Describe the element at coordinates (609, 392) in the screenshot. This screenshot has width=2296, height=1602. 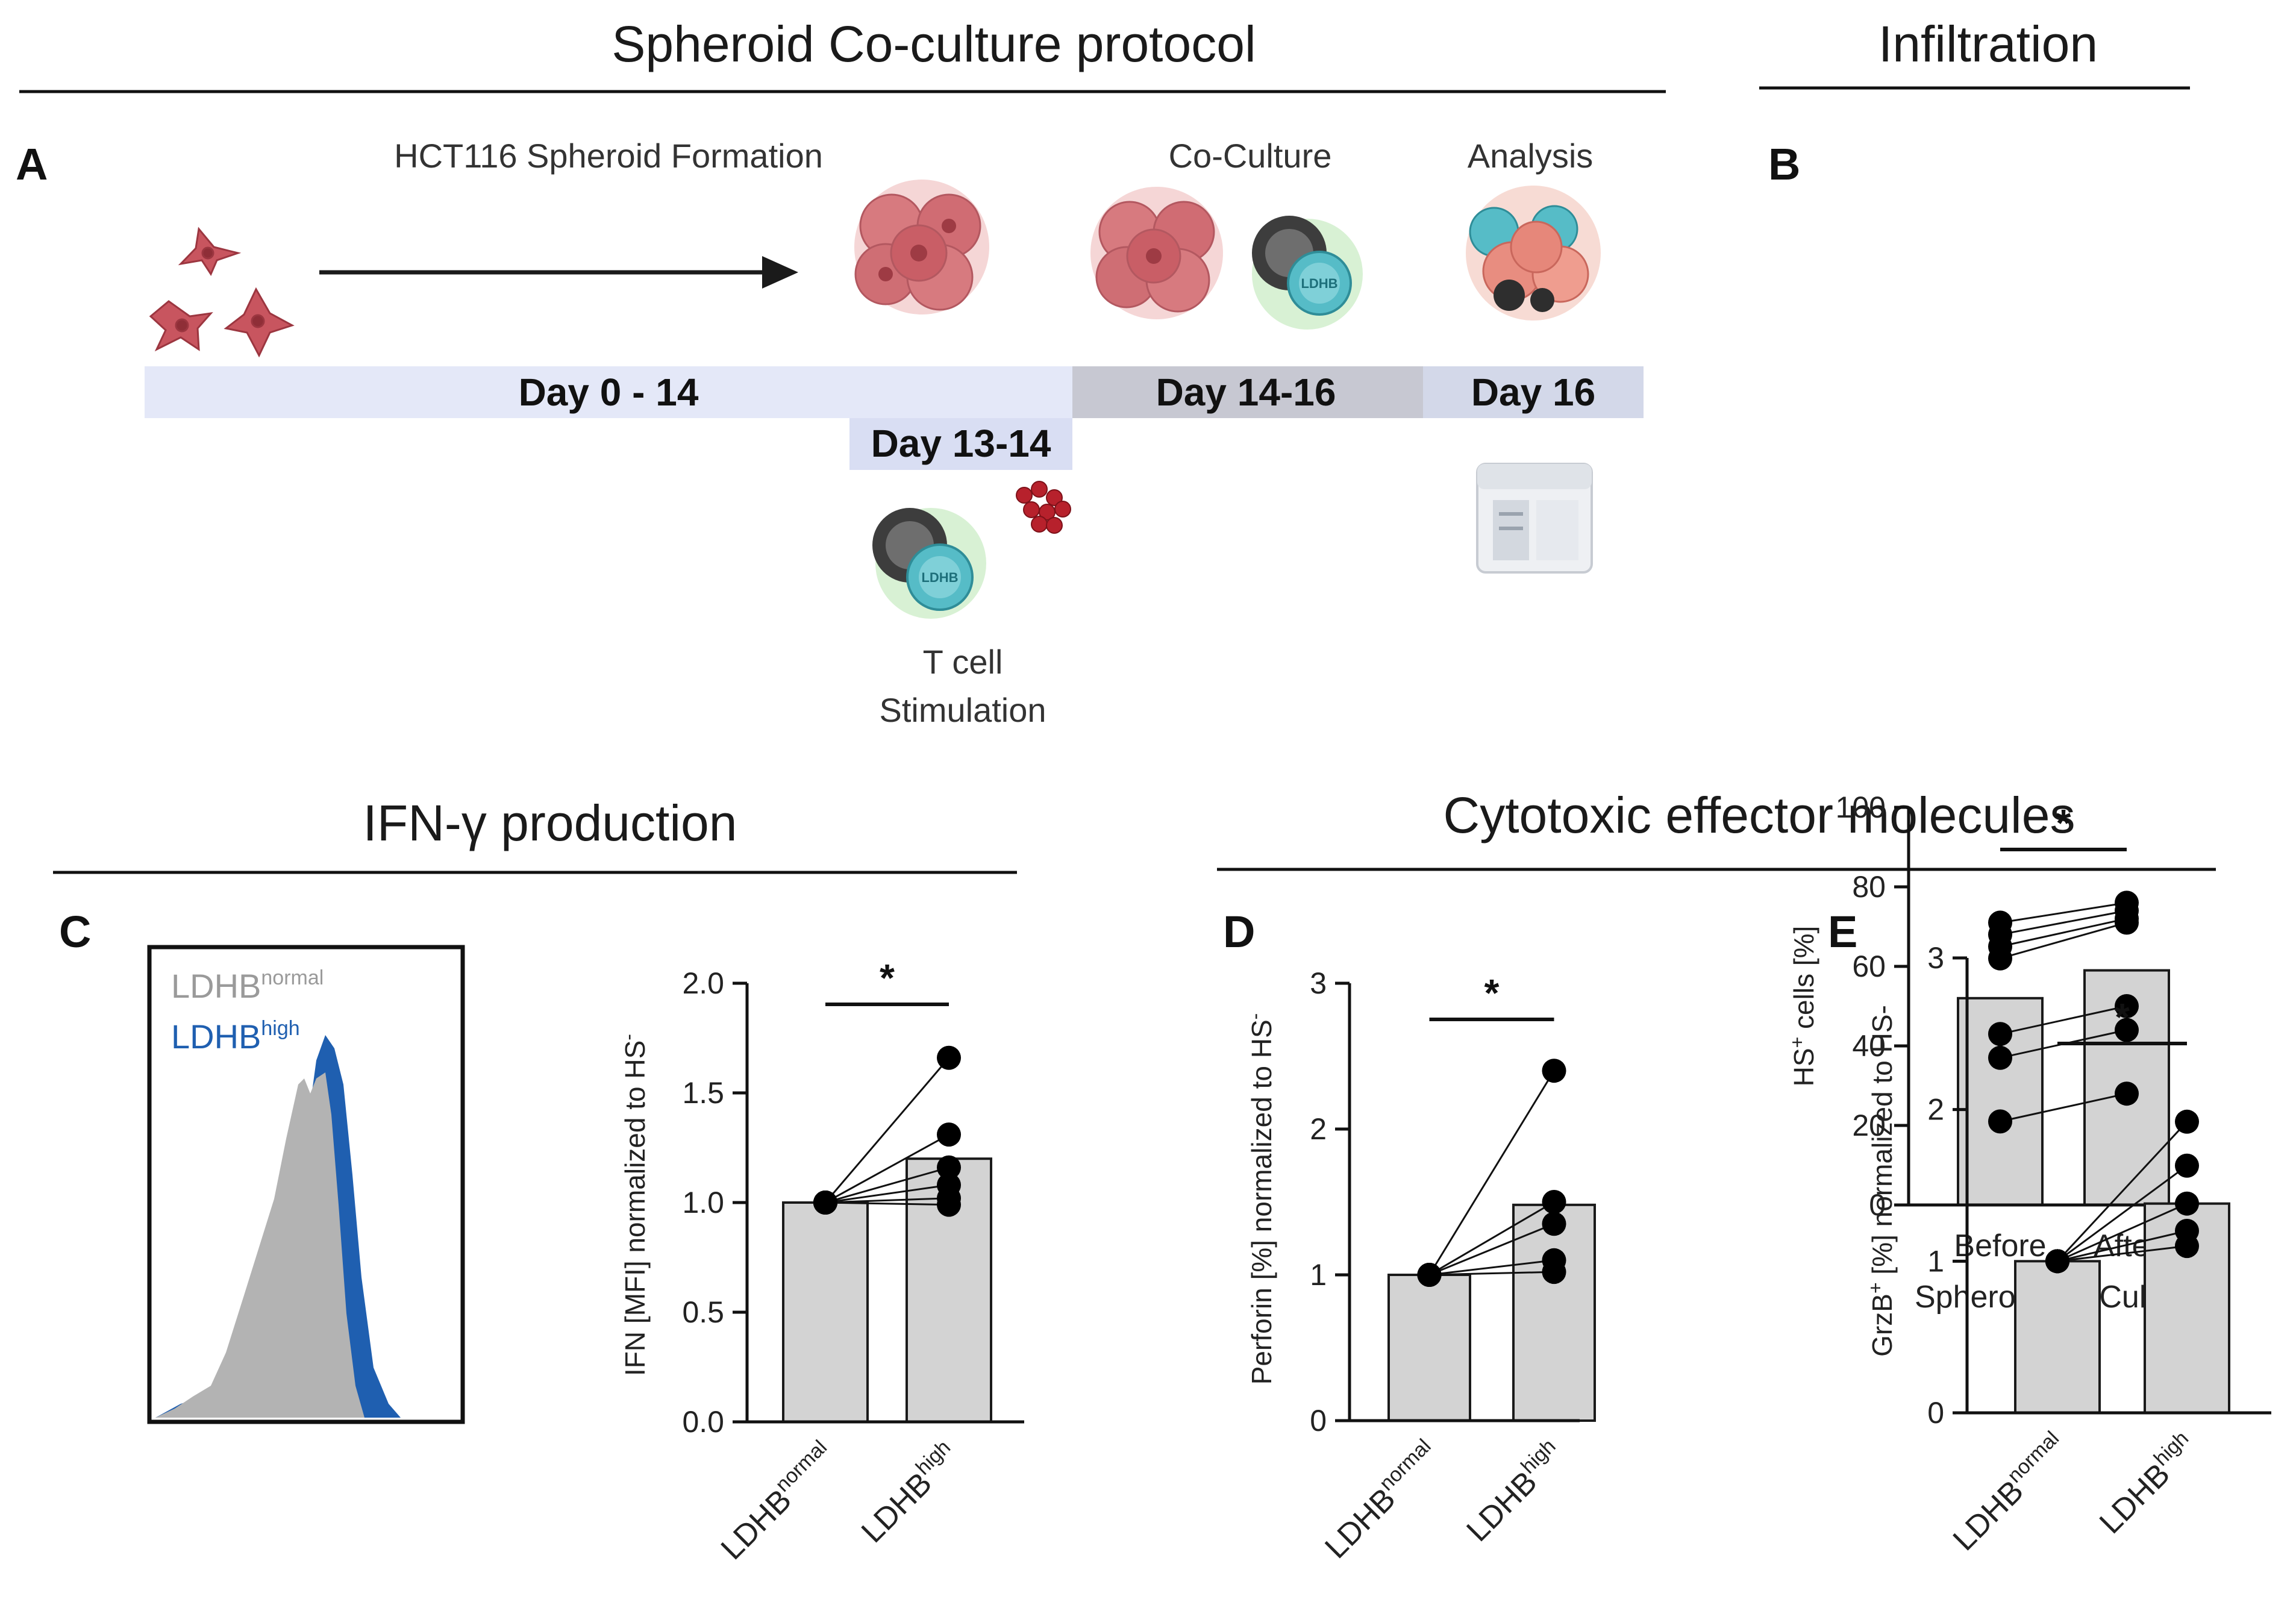
I see `day-label-0-14: Day 0 - 14` at that location.